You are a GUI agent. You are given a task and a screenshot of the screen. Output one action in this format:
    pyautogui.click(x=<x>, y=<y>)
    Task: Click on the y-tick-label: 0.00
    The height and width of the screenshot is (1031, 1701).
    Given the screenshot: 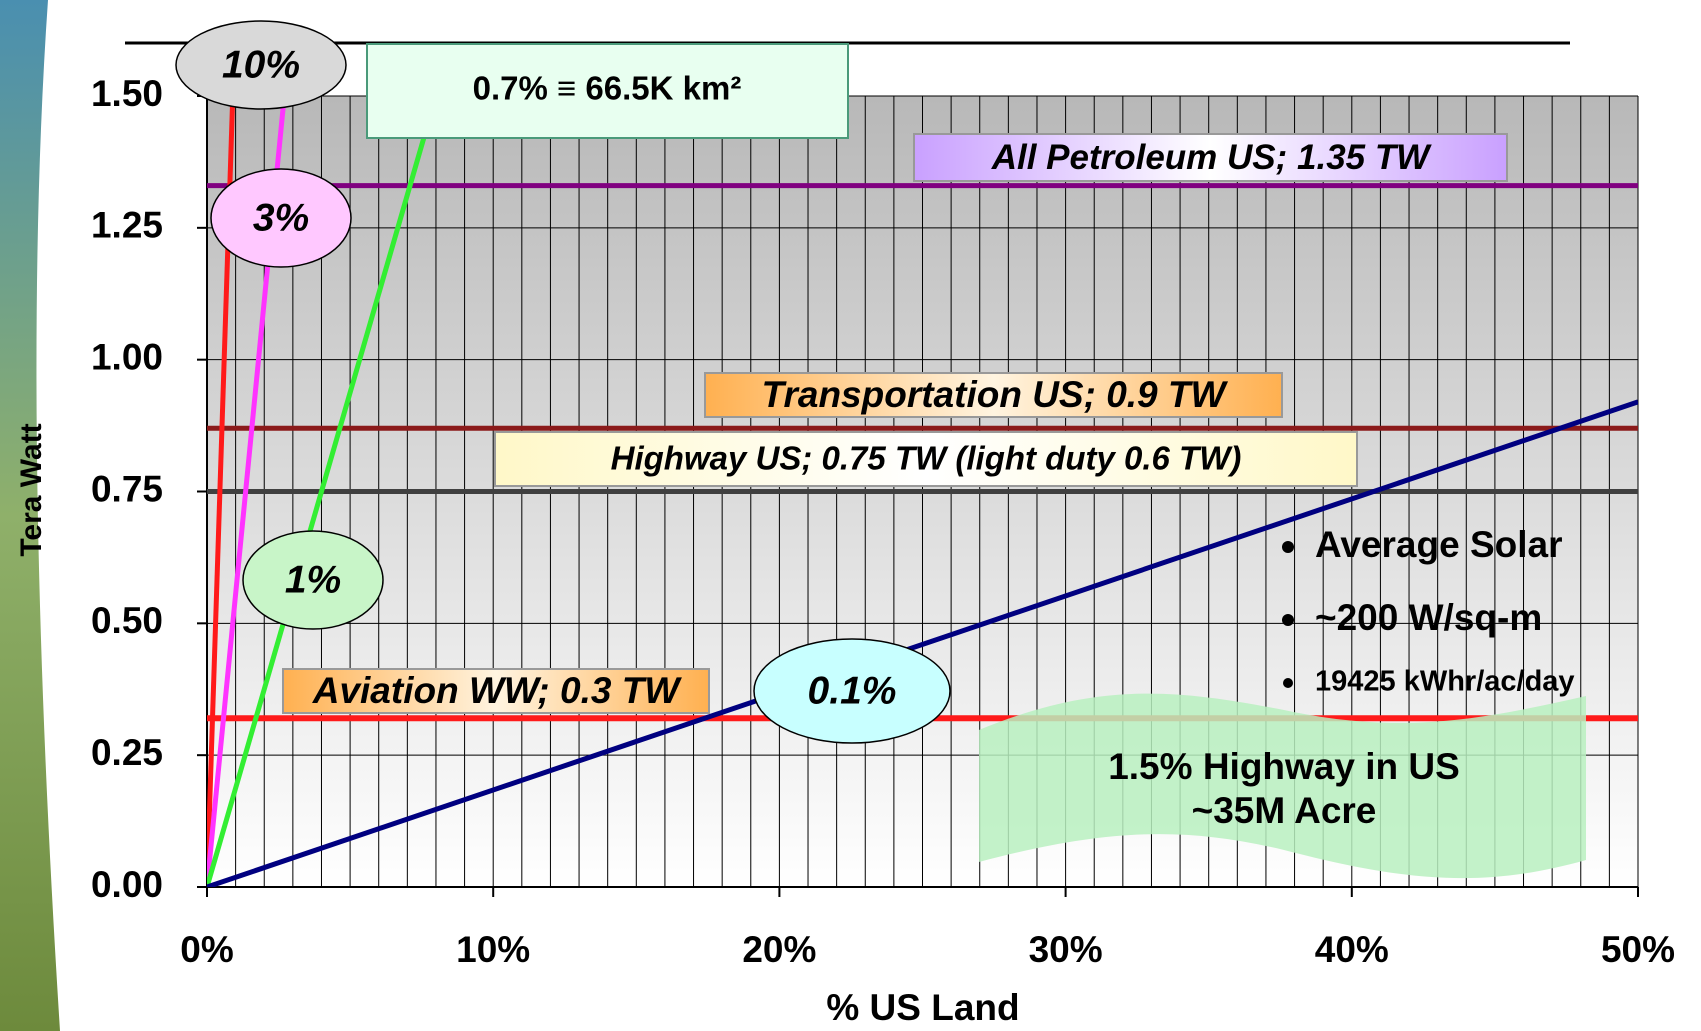 What is the action you would take?
    pyautogui.click(x=127, y=884)
    